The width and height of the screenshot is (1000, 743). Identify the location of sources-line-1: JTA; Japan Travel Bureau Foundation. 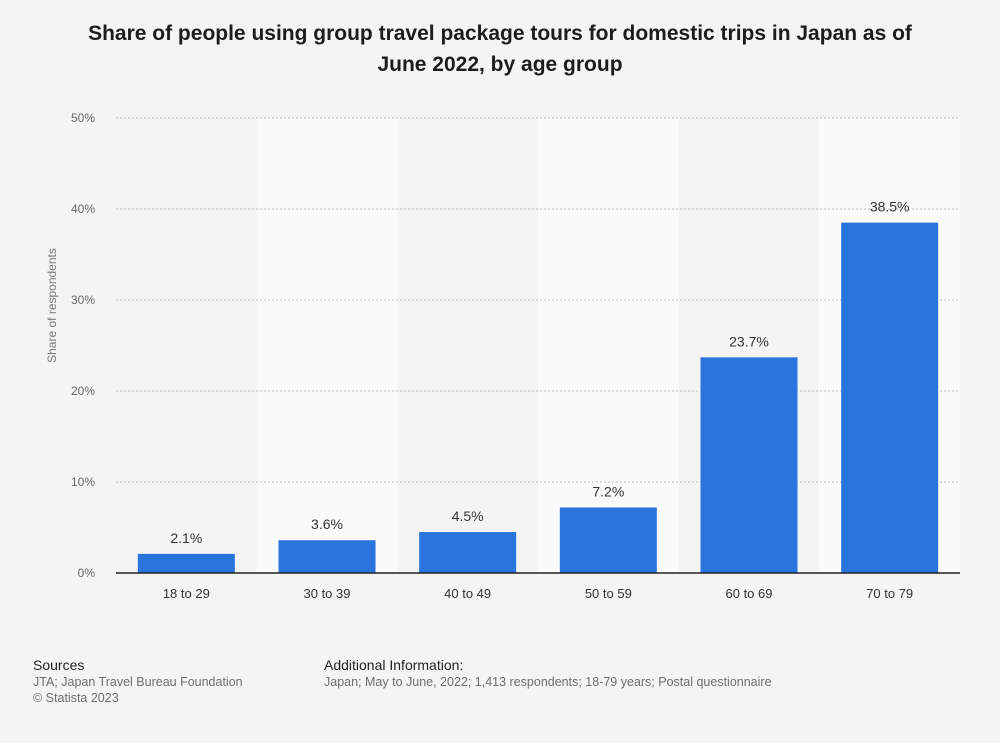
(138, 682).